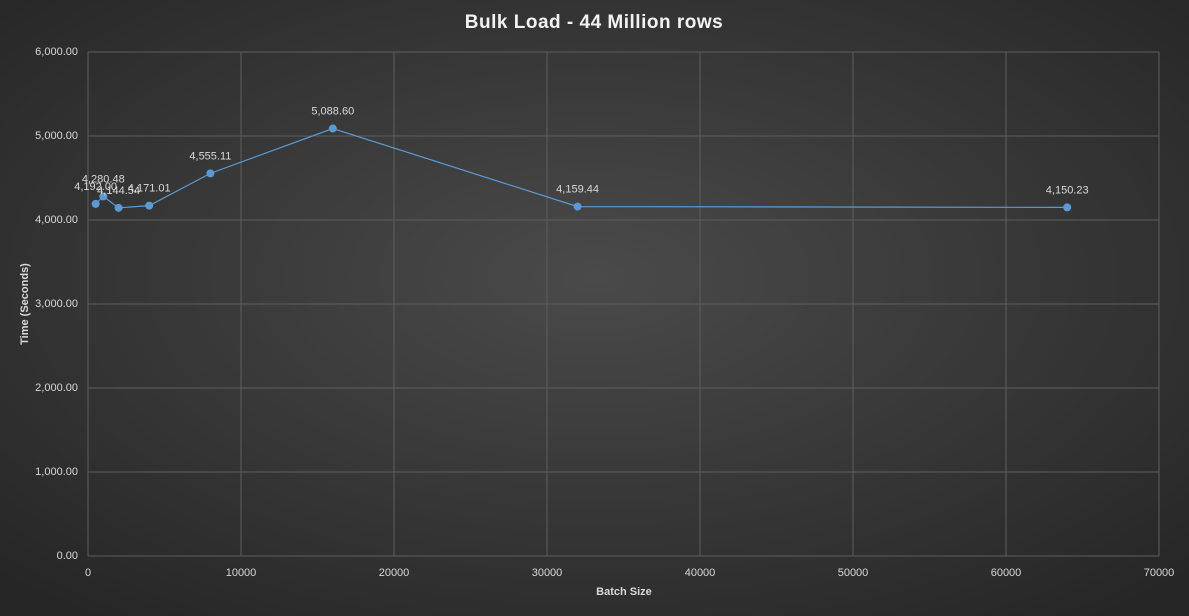 Image resolution: width=1189 pixels, height=616 pixels. What do you see at coordinates (56, 388) in the screenshot?
I see `y-tick-label: 2,000.00` at bounding box center [56, 388].